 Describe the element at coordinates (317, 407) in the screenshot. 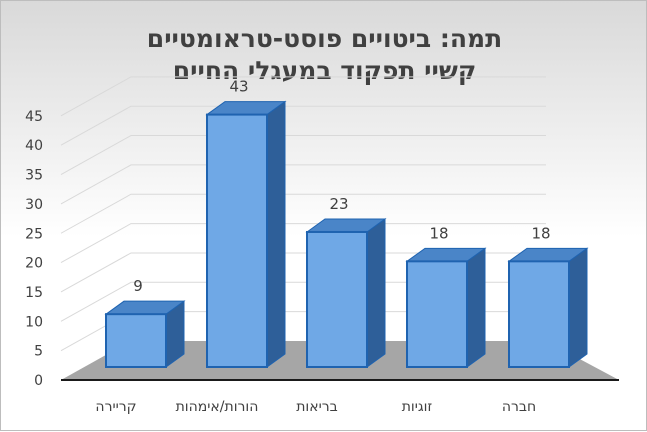

I see `category-label: בריאות` at that location.